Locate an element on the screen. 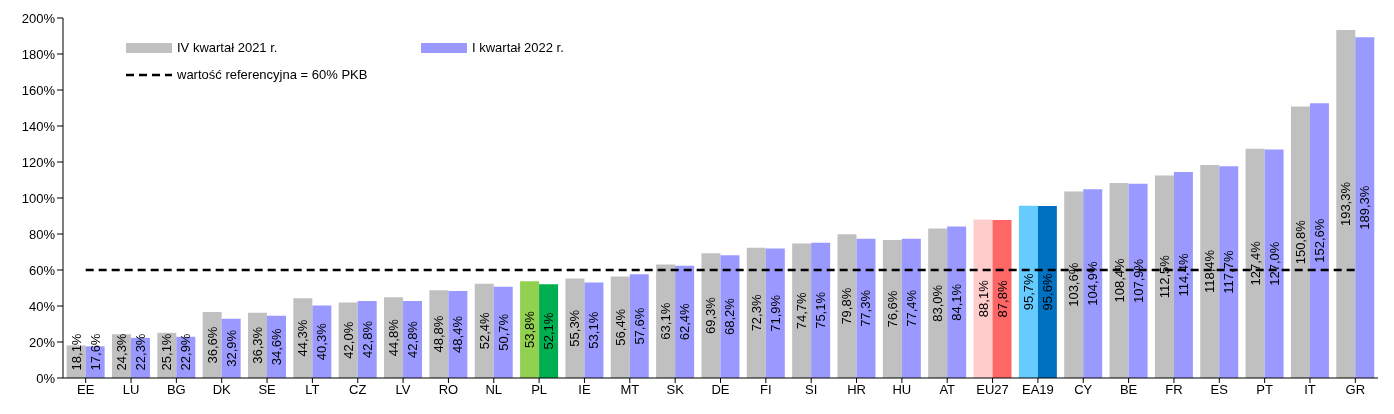 The image size is (1394, 414). y-tick-label: 40% is located at coordinates (42, 306).